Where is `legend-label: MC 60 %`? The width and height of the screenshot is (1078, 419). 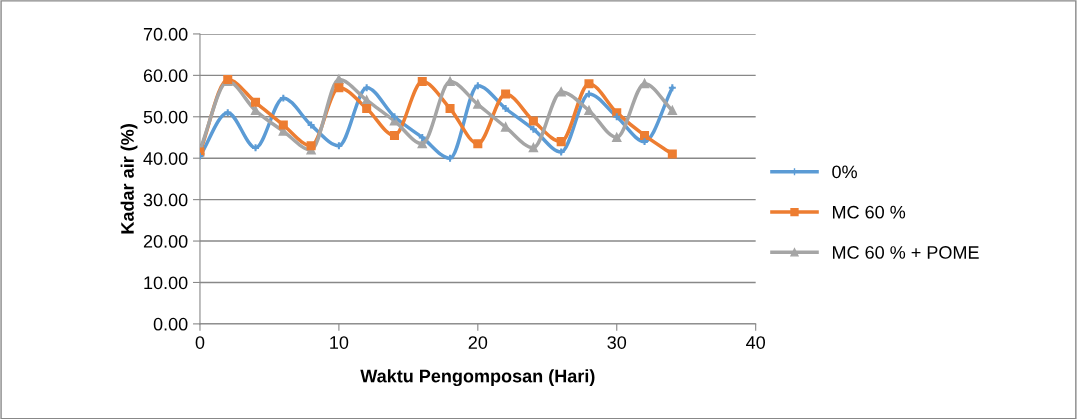 legend-label: MC 60 % is located at coordinates (869, 212).